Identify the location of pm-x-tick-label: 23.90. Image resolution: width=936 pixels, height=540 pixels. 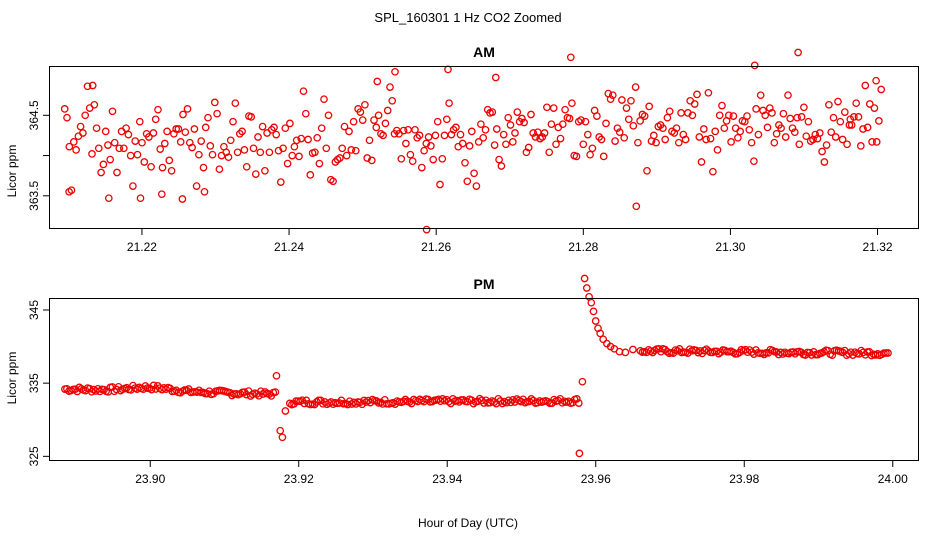
(150, 479).